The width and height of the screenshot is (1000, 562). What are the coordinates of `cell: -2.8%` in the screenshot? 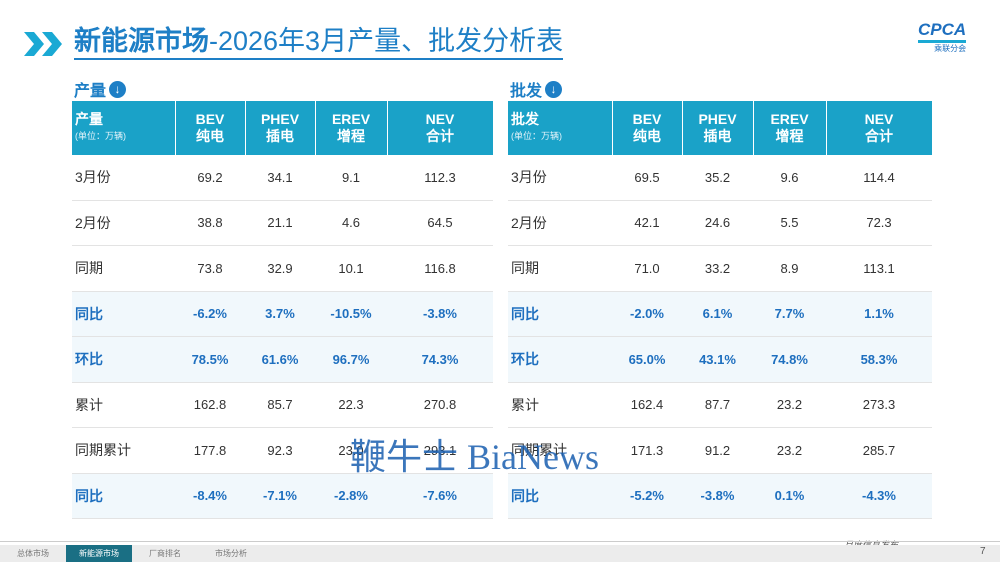 It's located at (351, 496).